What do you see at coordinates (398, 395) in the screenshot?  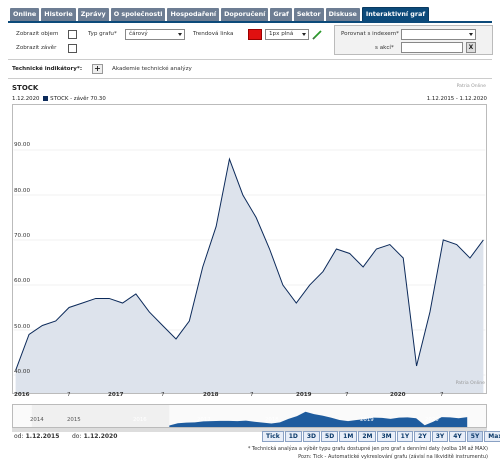 I see `x-tick-label: 2020` at bounding box center [398, 395].